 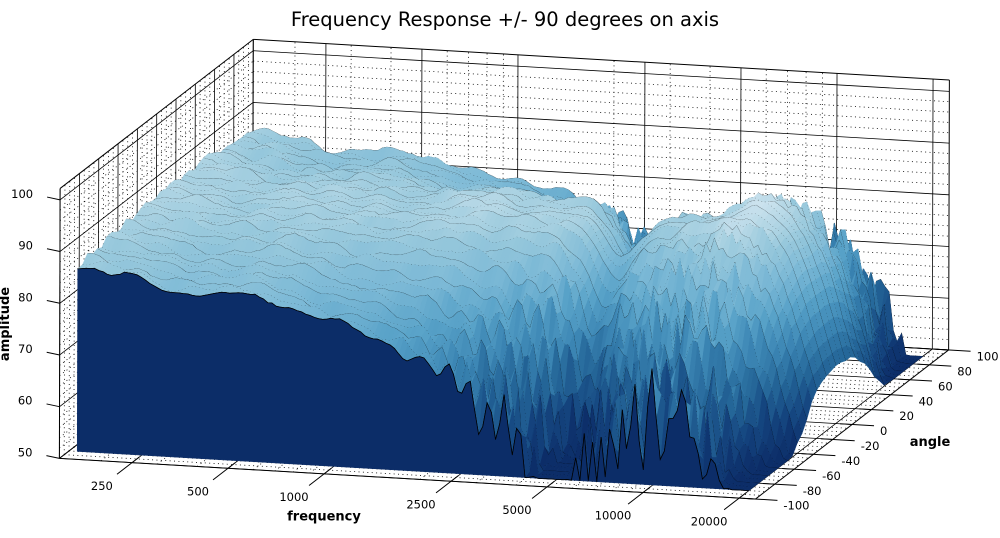 What do you see at coordinates (988, 357) in the screenshot?
I see `y-tick-label: 100` at bounding box center [988, 357].